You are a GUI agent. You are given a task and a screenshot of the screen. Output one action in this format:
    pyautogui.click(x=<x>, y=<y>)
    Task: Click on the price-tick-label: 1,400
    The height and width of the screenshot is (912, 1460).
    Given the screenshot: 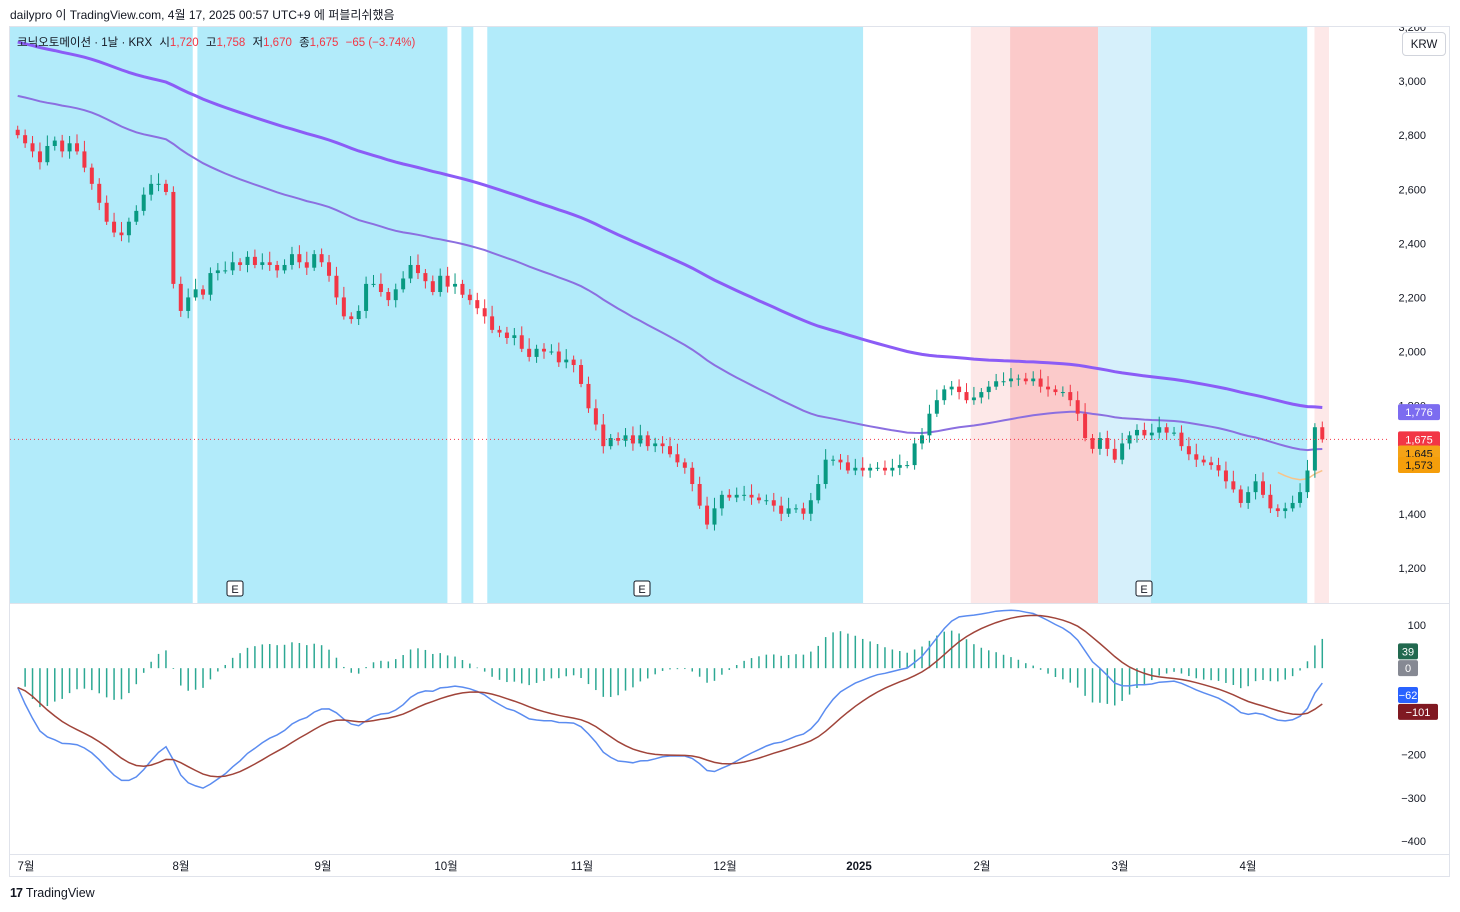 What is the action you would take?
    pyautogui.click(x=1412, y=515)
    